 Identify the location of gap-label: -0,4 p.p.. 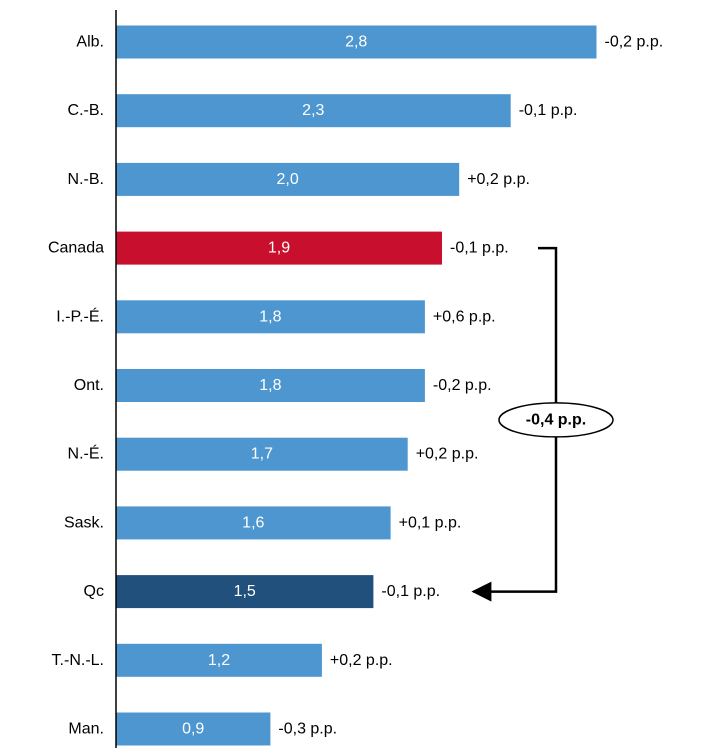
(556, 419).